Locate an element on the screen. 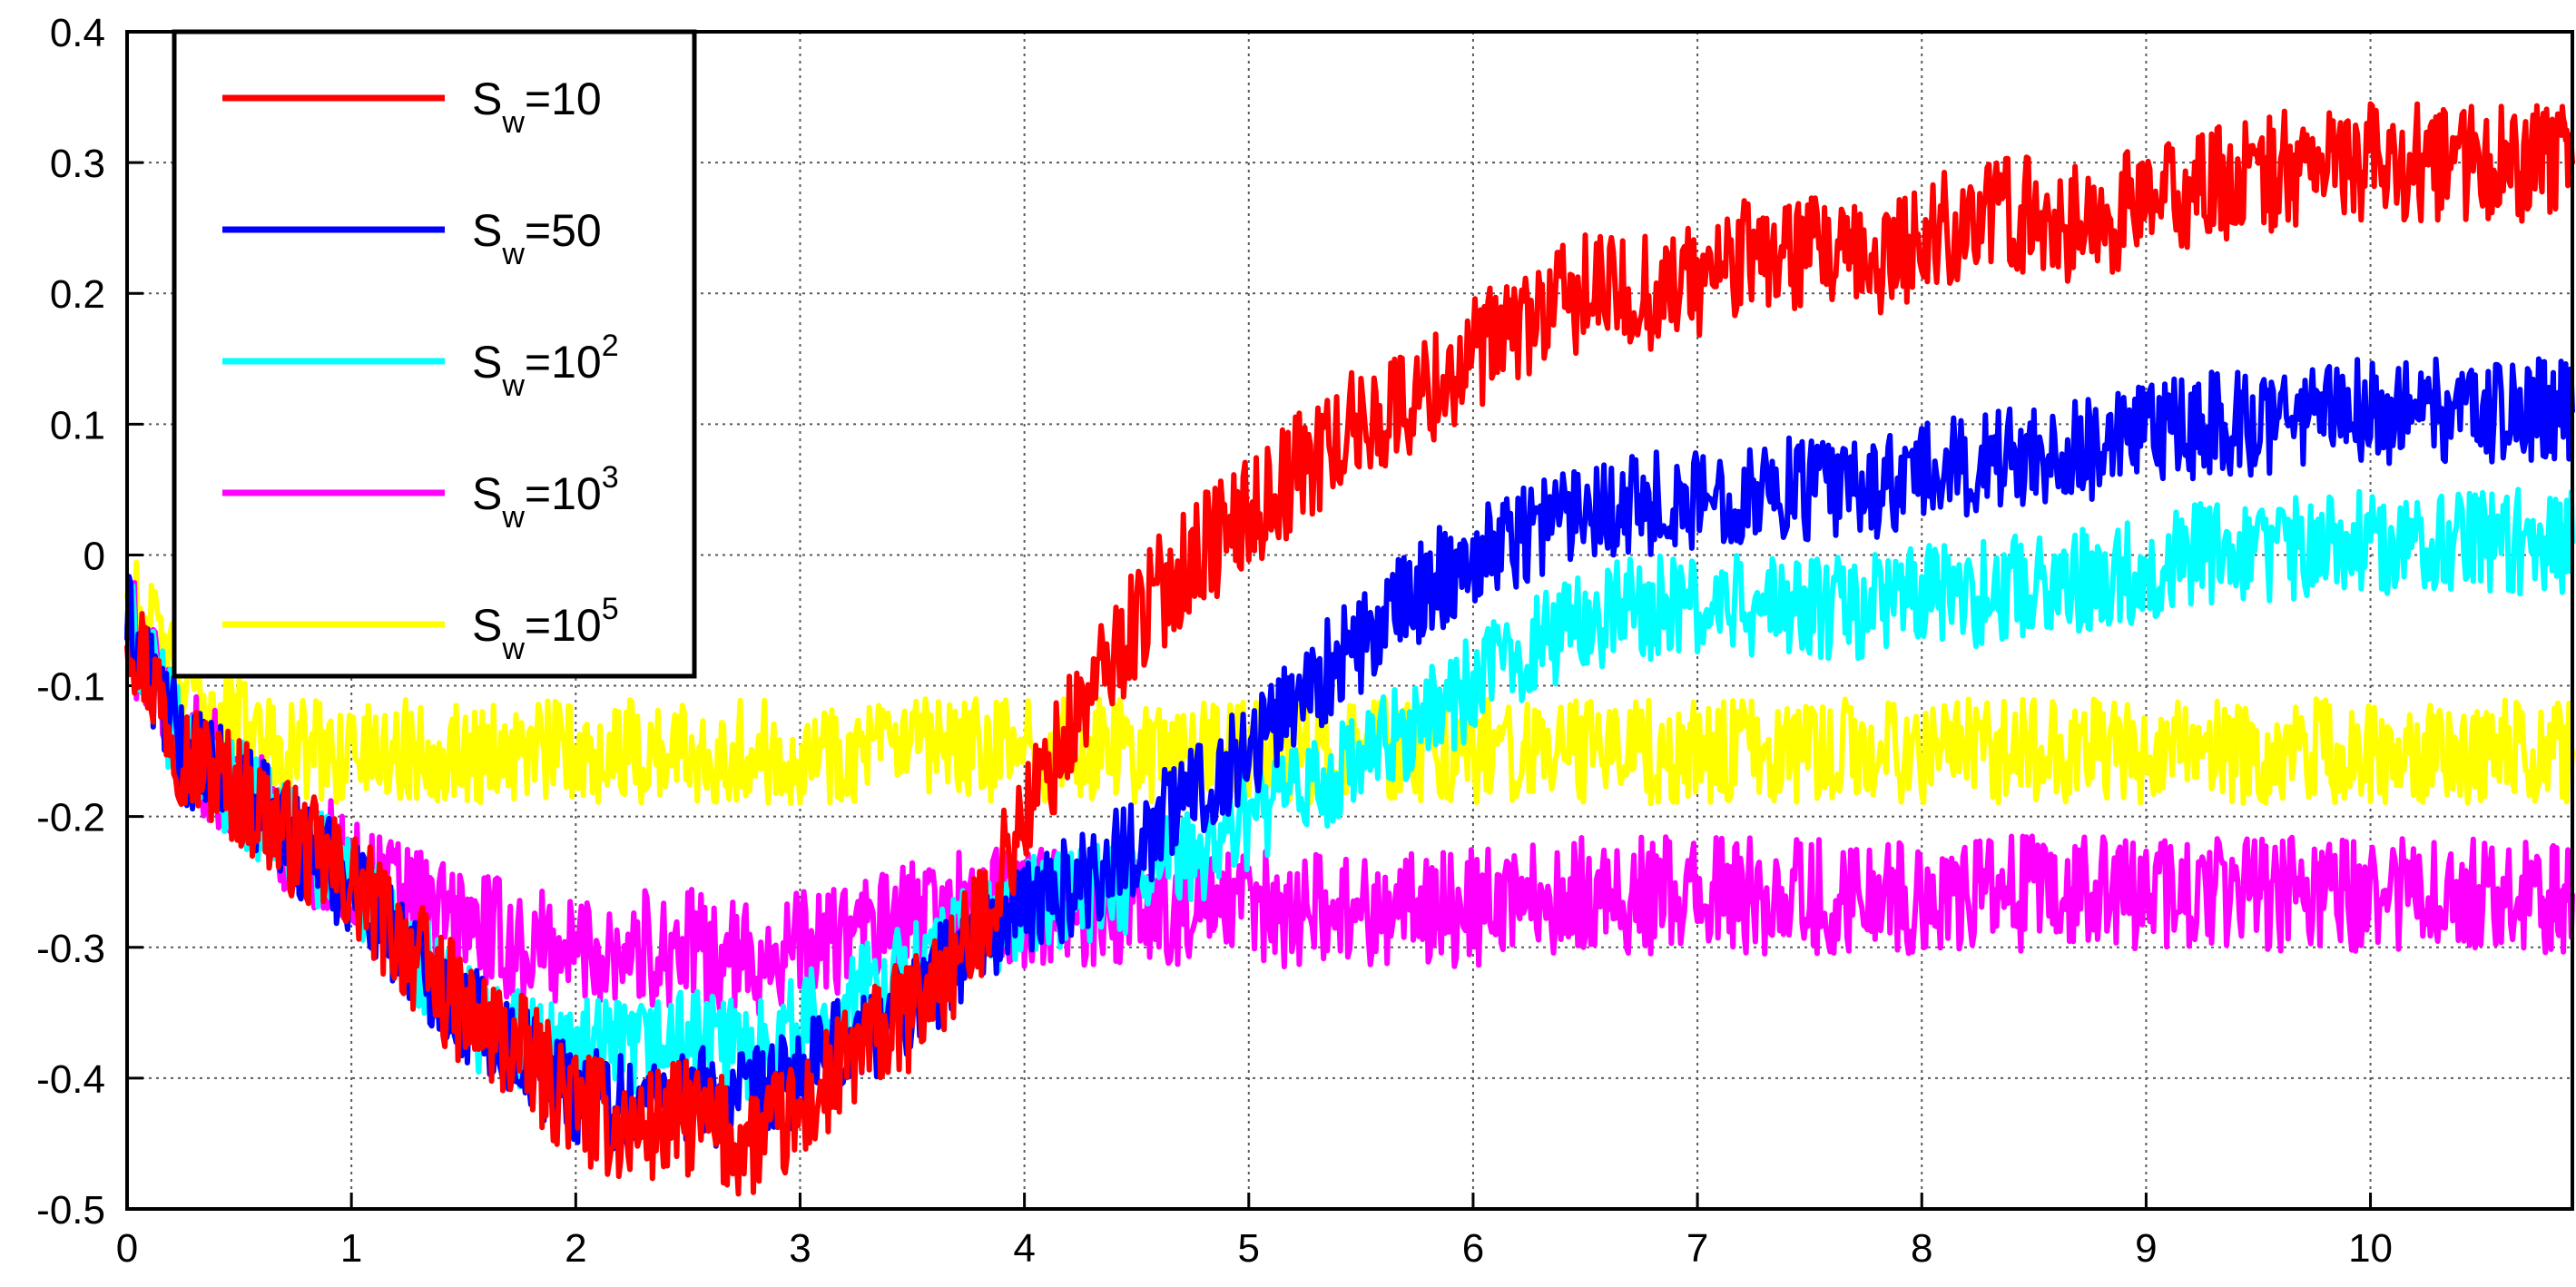  x-tick-label: 3 is located at coordinates (800, 1248).